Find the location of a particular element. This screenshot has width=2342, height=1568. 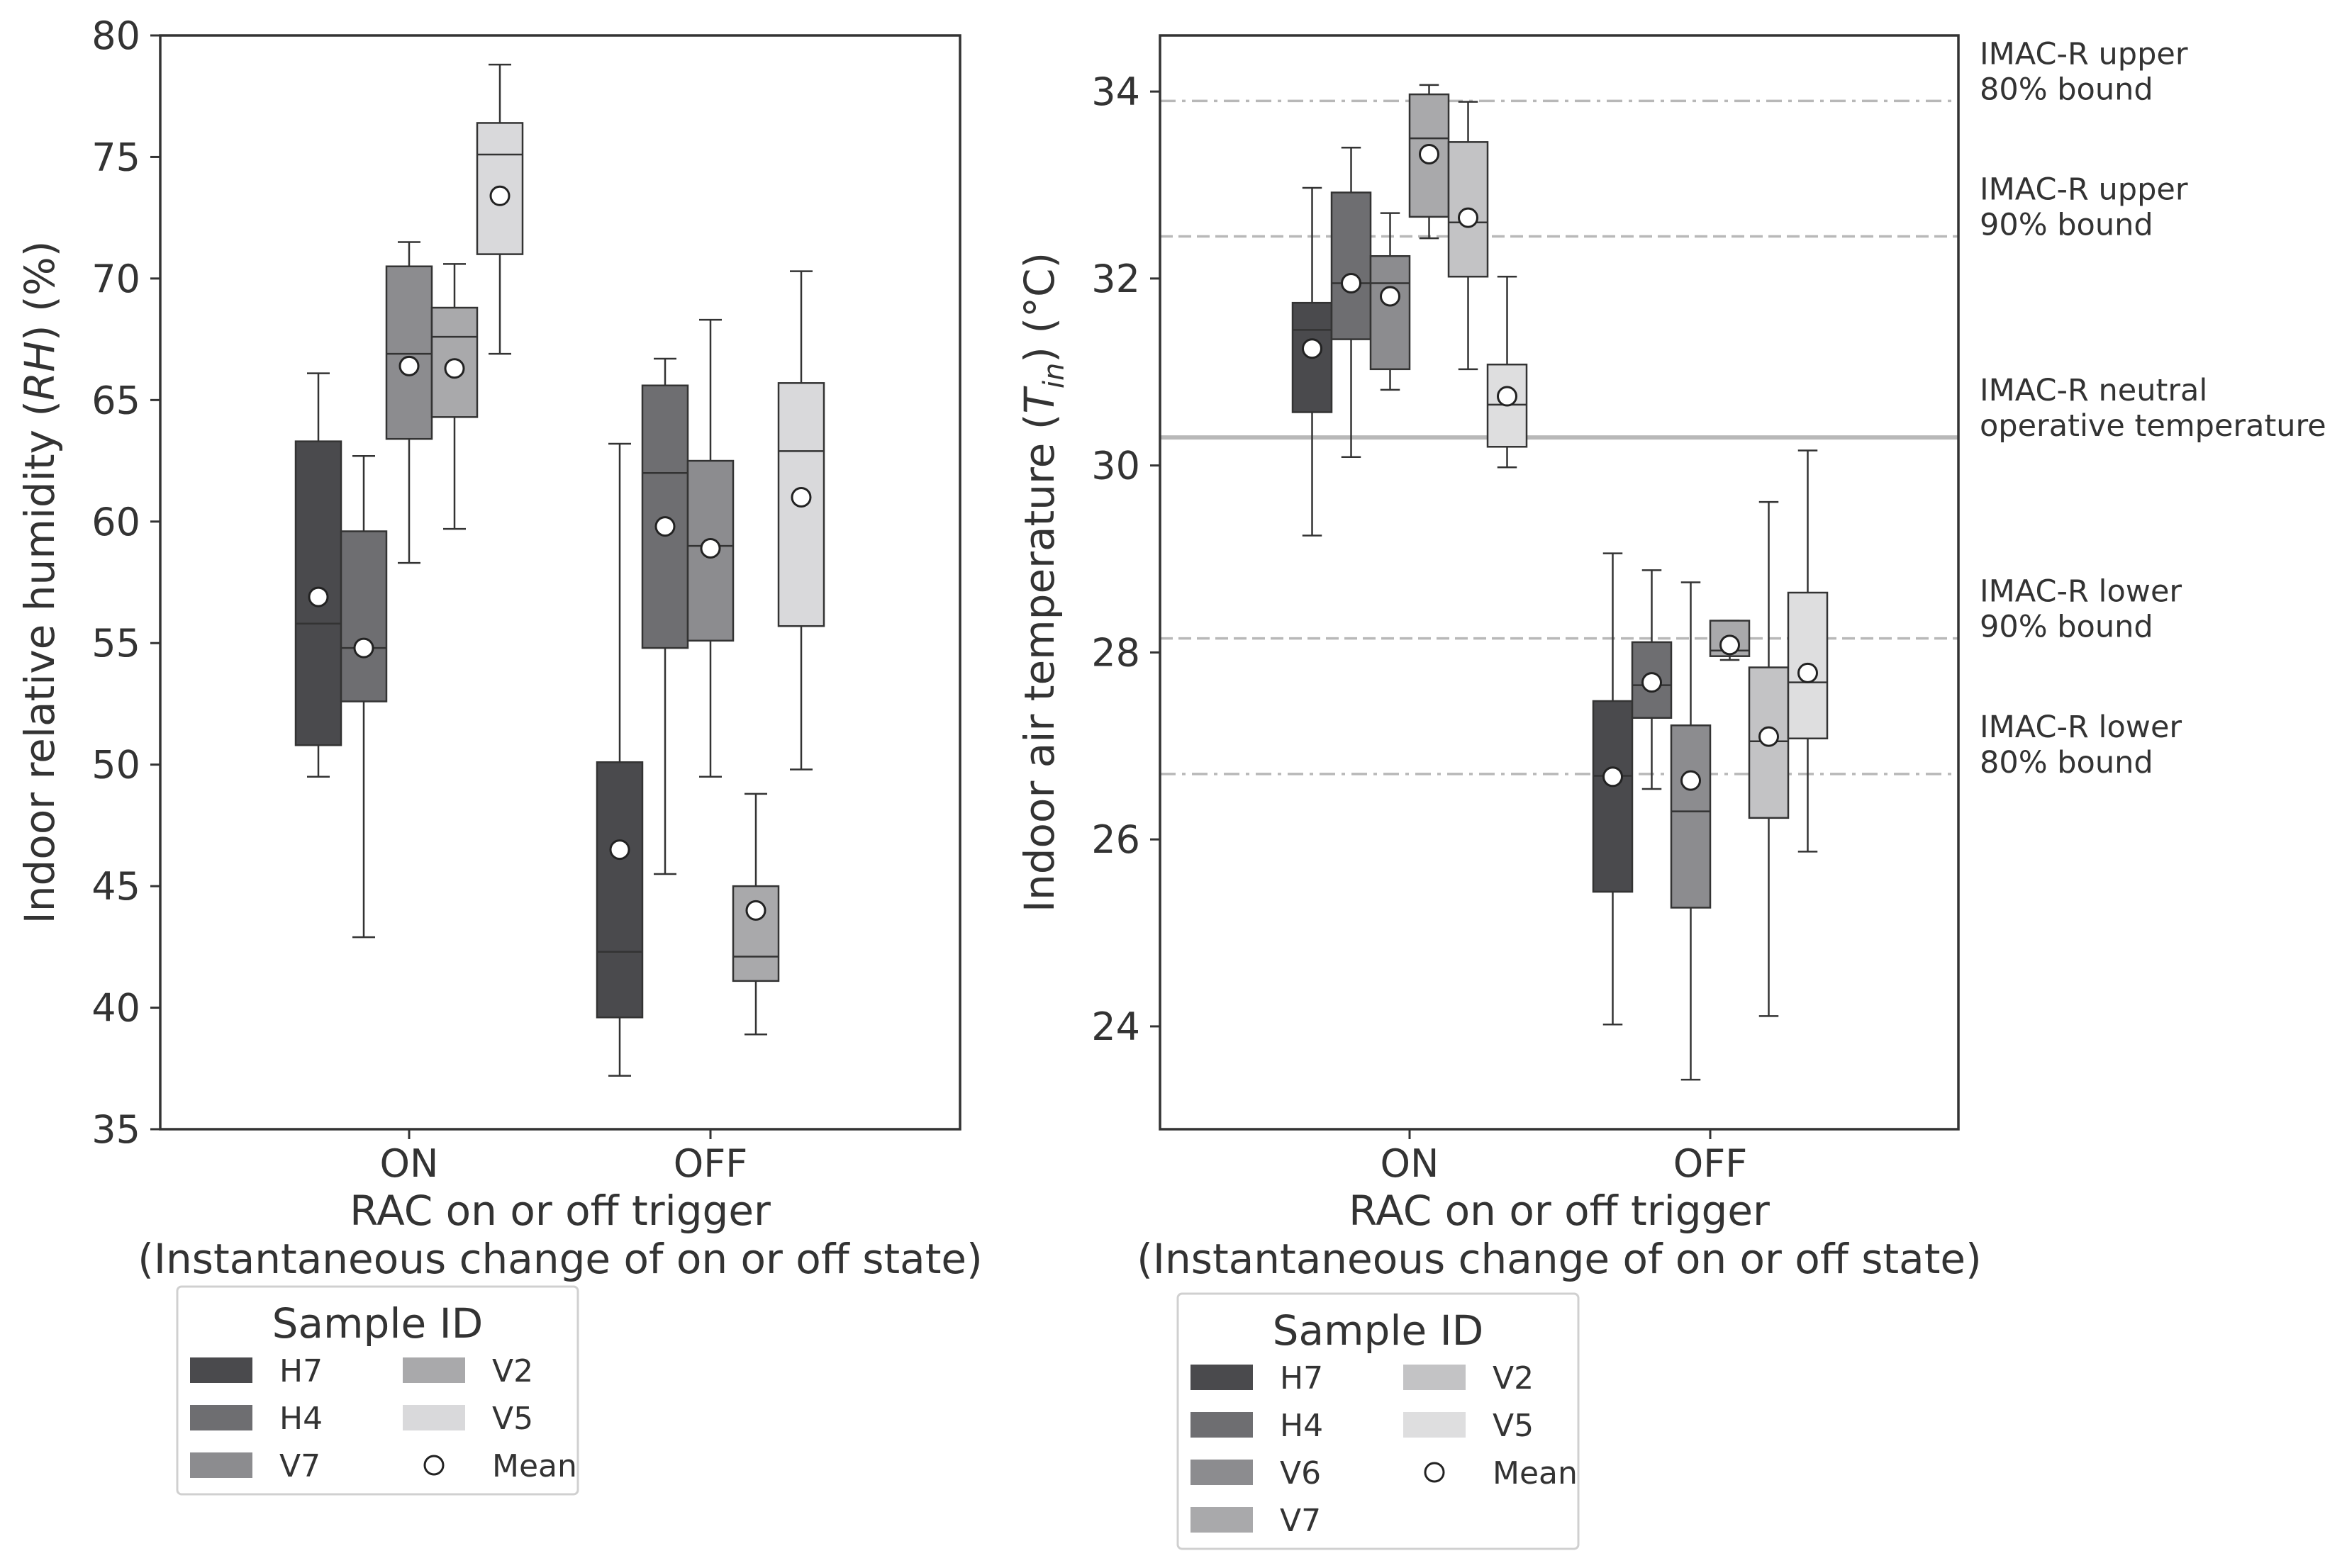

y-tick-label: 45 is located at coordinates (115, 887).